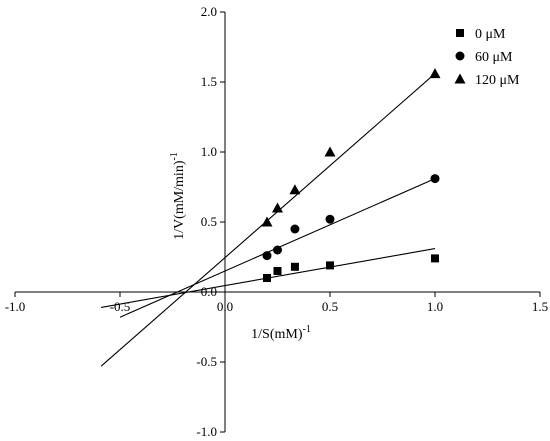 This screenshot has height=441, width=550. I want to click on y-tick-label: 1.0, so click(209, 151).